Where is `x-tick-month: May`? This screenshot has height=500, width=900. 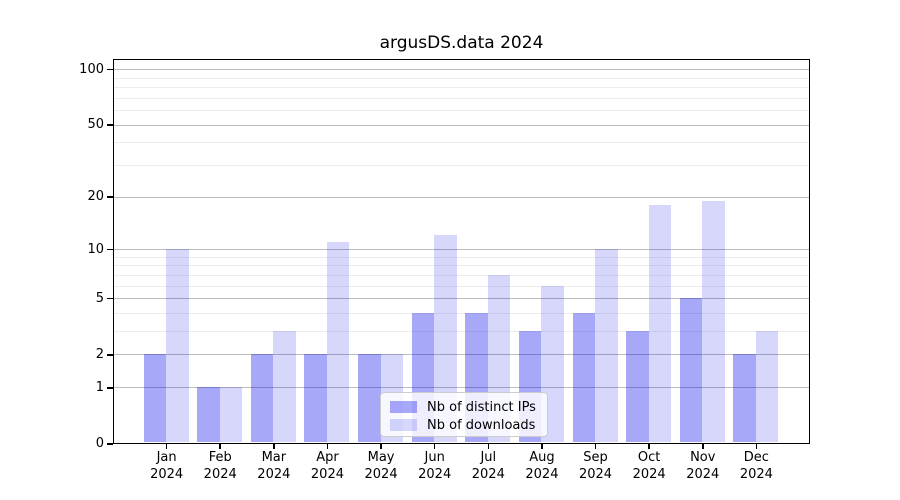
x-tick-month: May is located at coordinates (381, 457).